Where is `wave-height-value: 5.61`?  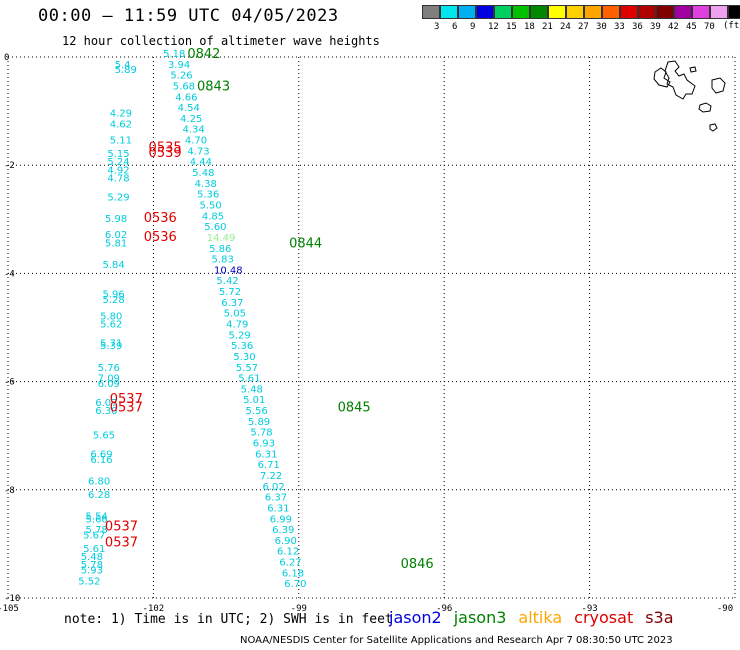 wave-height-value: 5.61 is located at coordinates (249, 379).